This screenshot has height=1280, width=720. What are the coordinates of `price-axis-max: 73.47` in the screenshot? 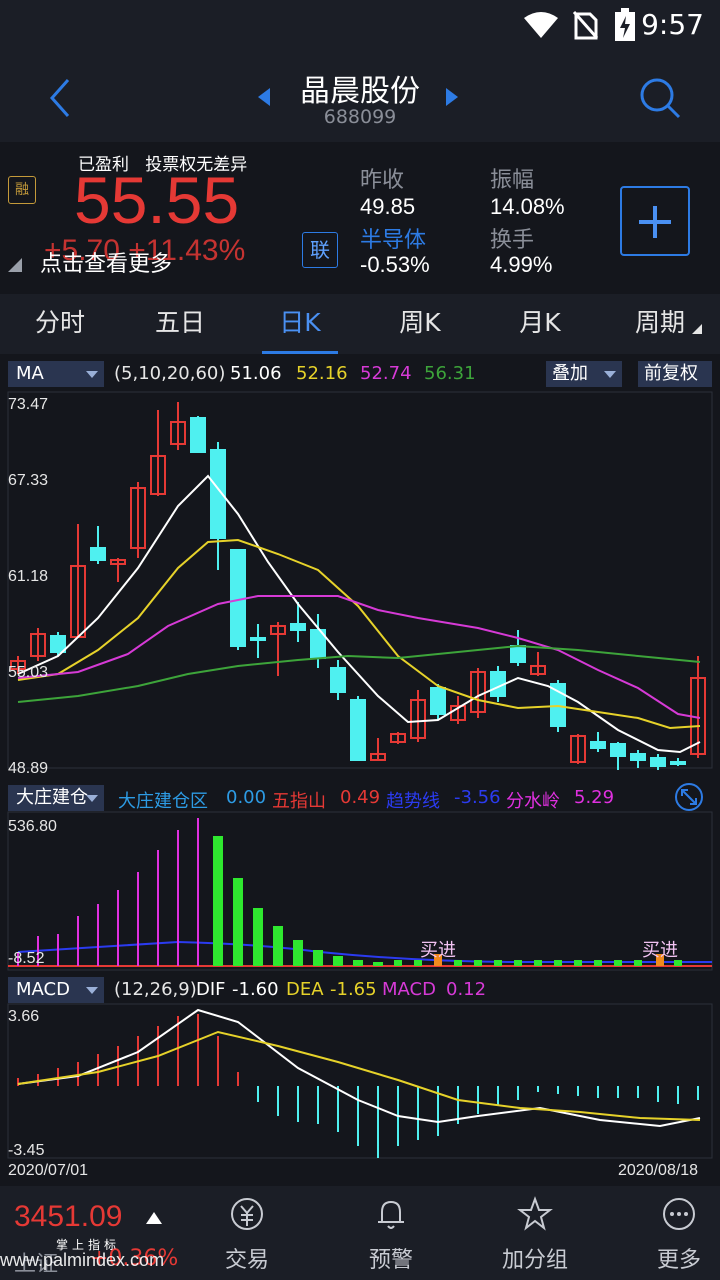 It's located at (28, 404).